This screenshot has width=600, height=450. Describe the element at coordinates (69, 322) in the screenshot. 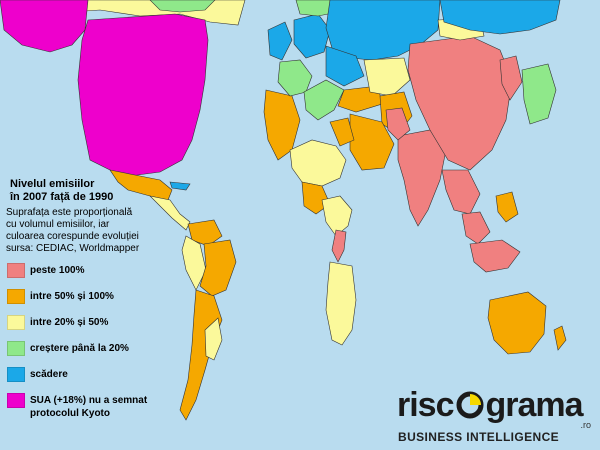

I see `legend-item-label: intre 20% și 50%` at that location.